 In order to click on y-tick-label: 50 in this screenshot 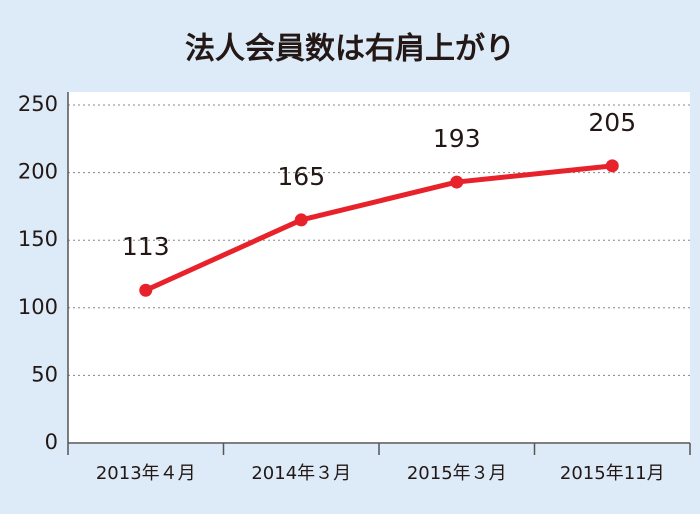, I will do `click(44, 374)`.